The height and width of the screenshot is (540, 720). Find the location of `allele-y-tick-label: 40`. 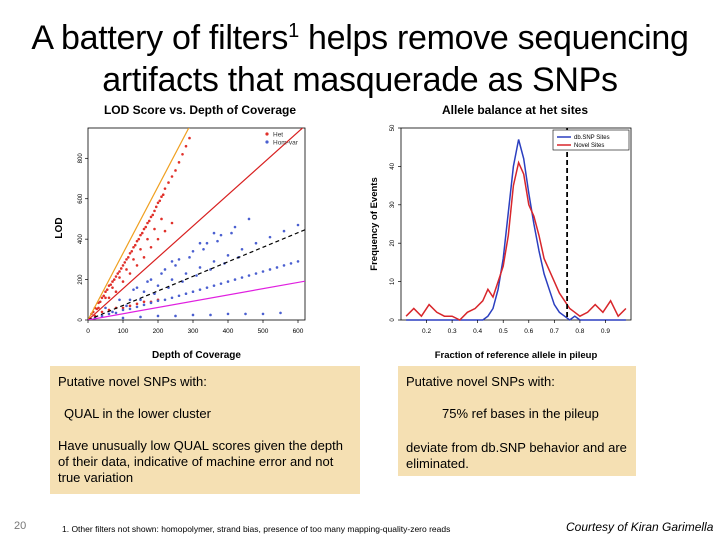

allele-y-tick-label: 40 is located at coordinates (393, 165).